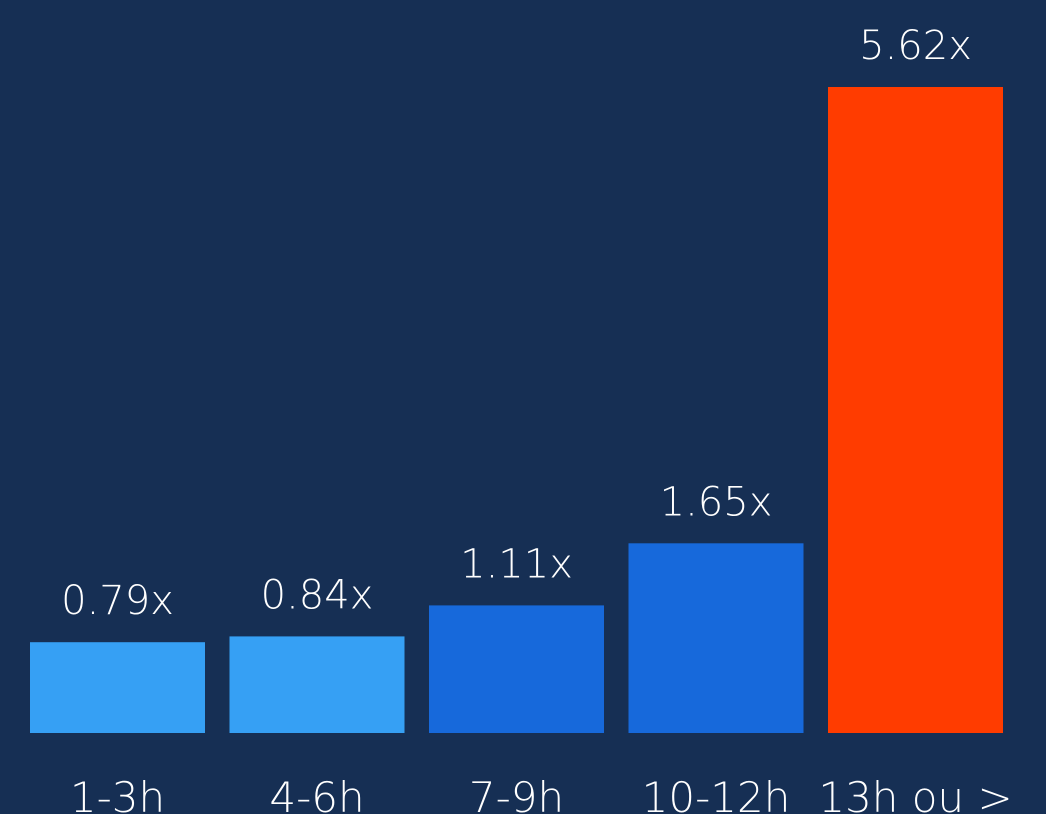  Describe the element at coordinates (915, 410) in the screenshot. I see `bar-13h-ou` at that location.